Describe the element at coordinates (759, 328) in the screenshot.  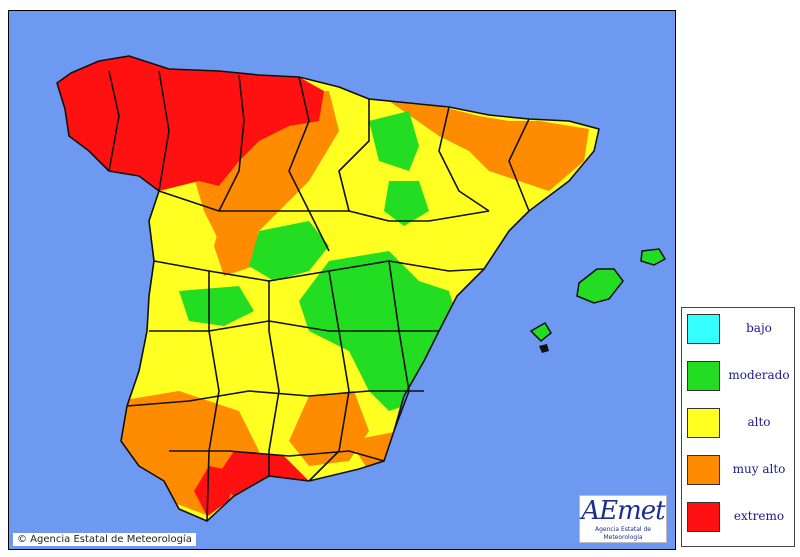
I see `legend-label: bajo` at that location.